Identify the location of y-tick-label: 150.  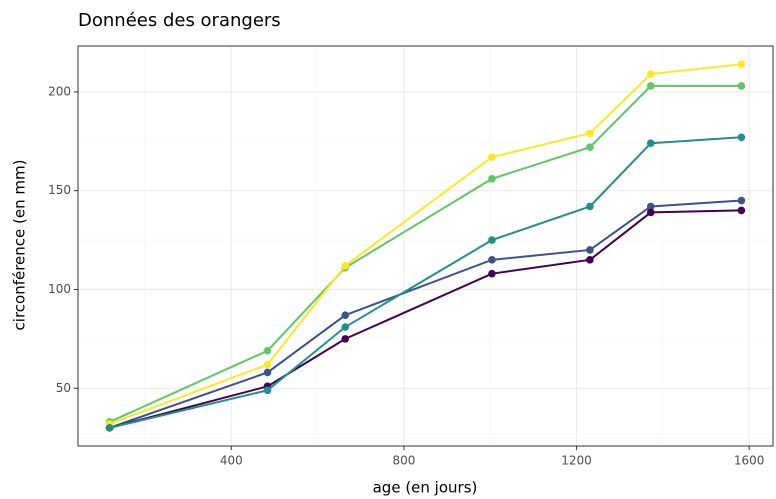
(59, 190).